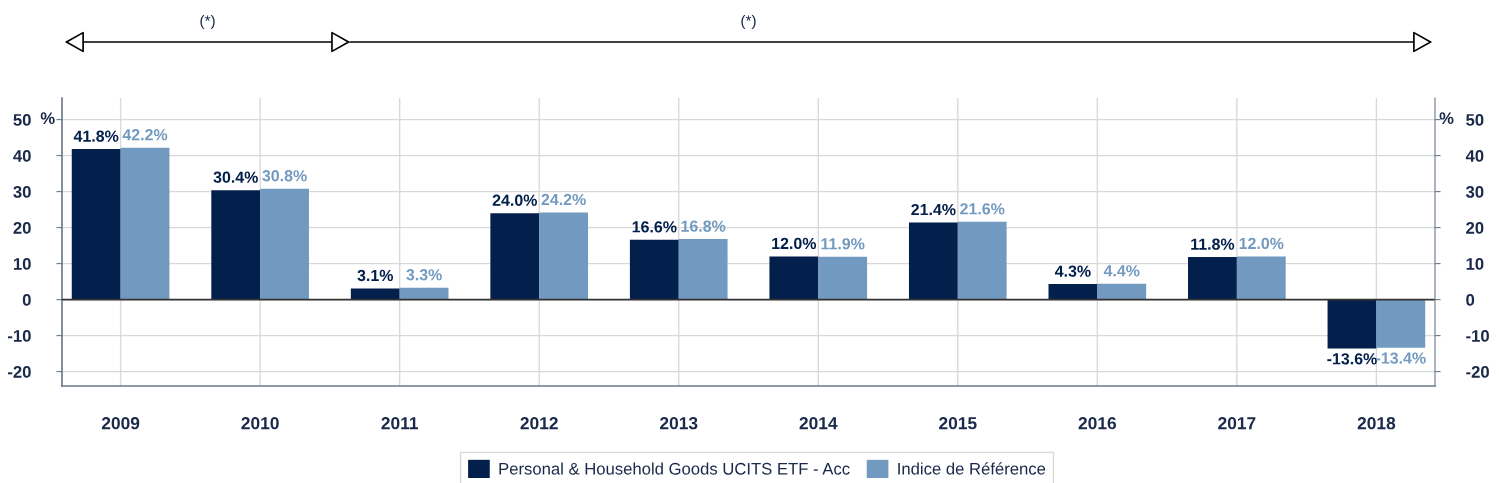  Describe the element at coordinates (1376, 423) in the screenshot. I see `x-tick-label: 2018` at that location.